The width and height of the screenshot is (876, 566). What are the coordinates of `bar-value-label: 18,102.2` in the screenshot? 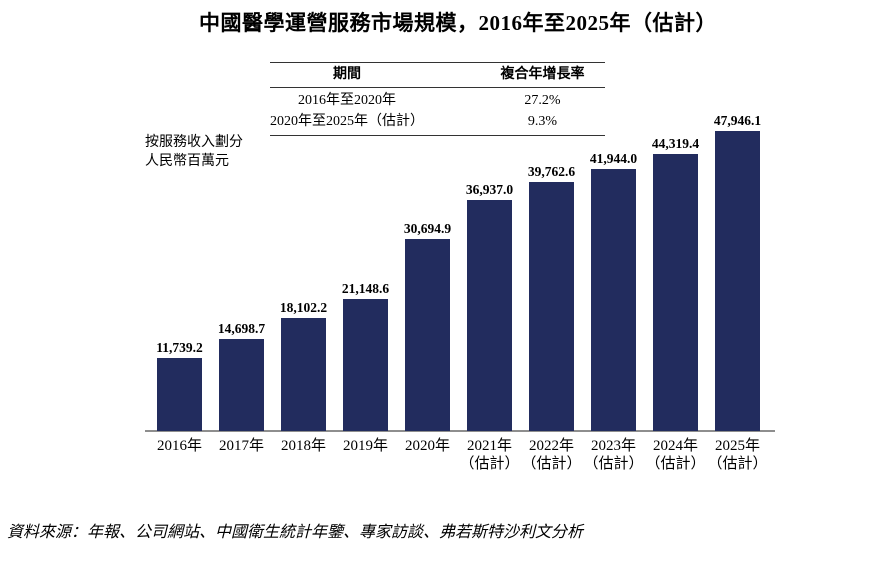 It's located at (303, 307).